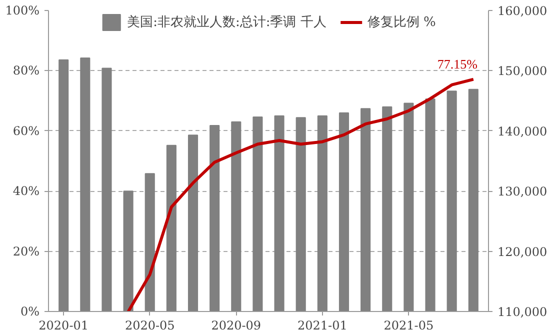 The width and height of the screenshot is (550, 335). I want to click on y2-tick-label: 130,000, so click(523, 191).